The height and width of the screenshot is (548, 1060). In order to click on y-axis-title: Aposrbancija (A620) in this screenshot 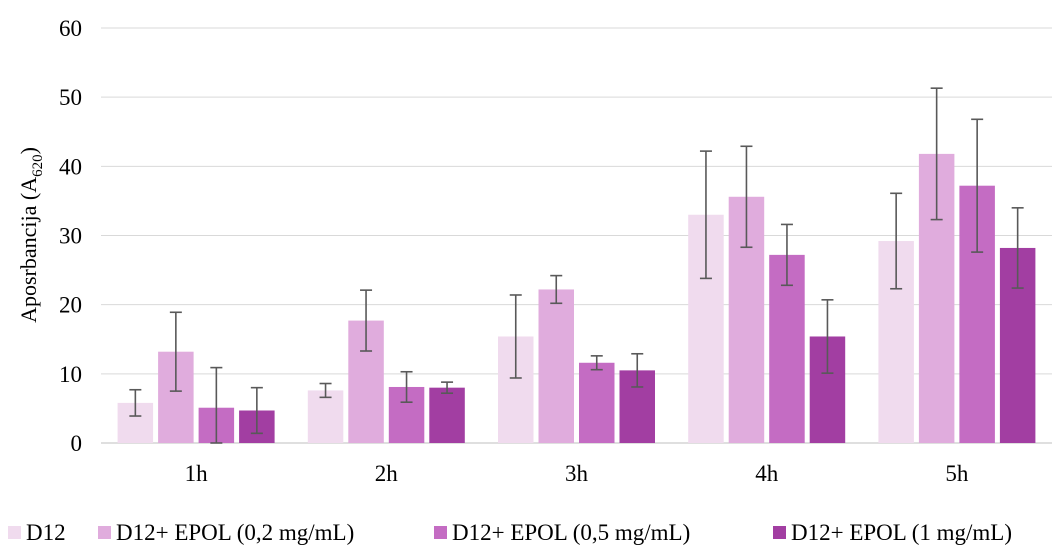, I will do `click(31, 235)`.